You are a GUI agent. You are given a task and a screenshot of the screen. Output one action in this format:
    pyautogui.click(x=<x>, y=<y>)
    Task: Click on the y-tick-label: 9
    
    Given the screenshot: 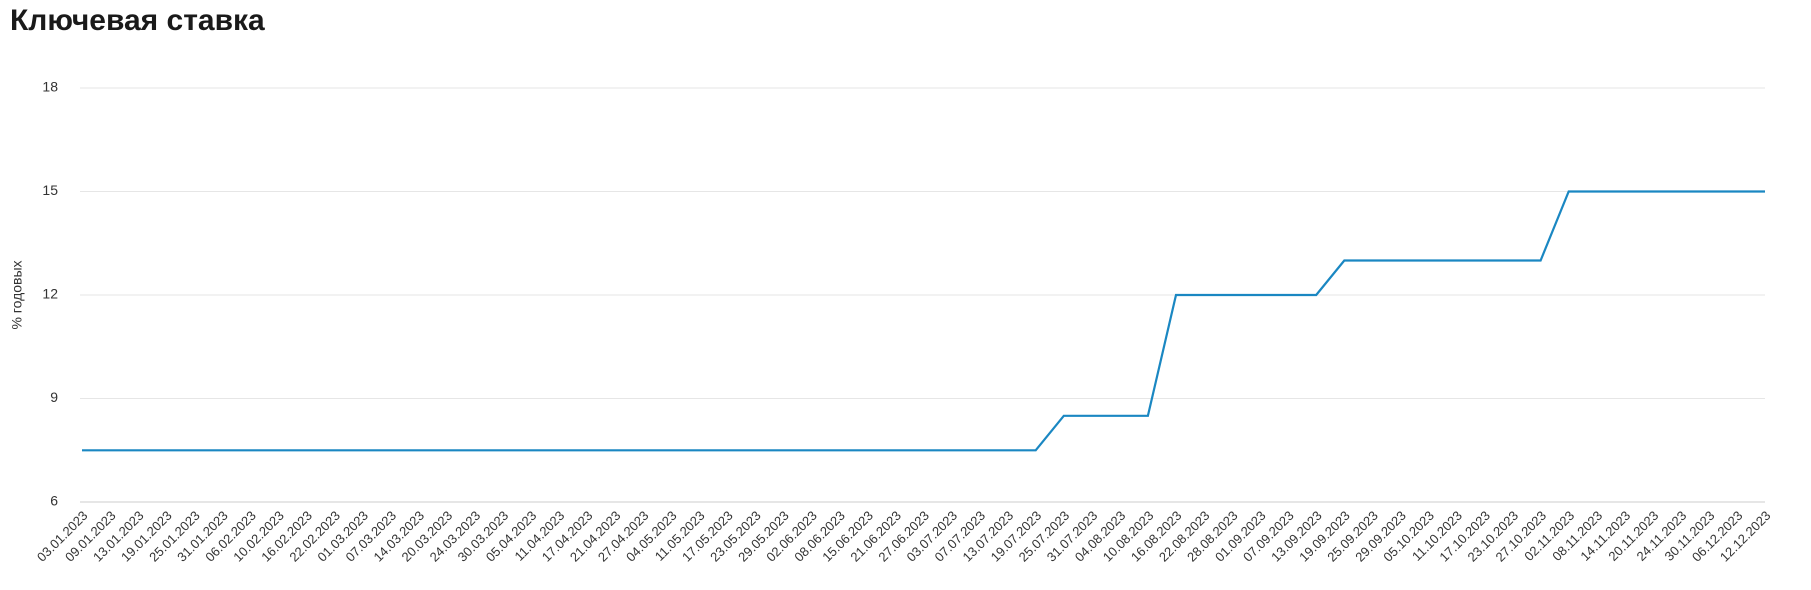 What is the action you would take?
    pyautogui.click(x=54, y=397)
    